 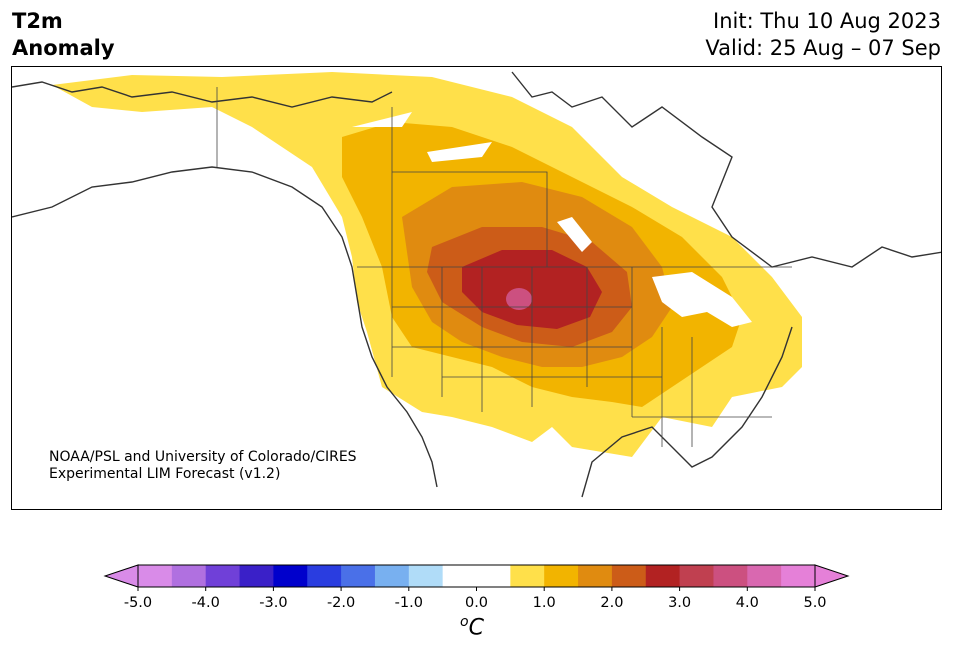 What do you see at coordinates (165, 474) in the screenshot?
I see `credit-line-2: Experimental LIM Forecast (v1.2)` at bounding box center [165, 474].